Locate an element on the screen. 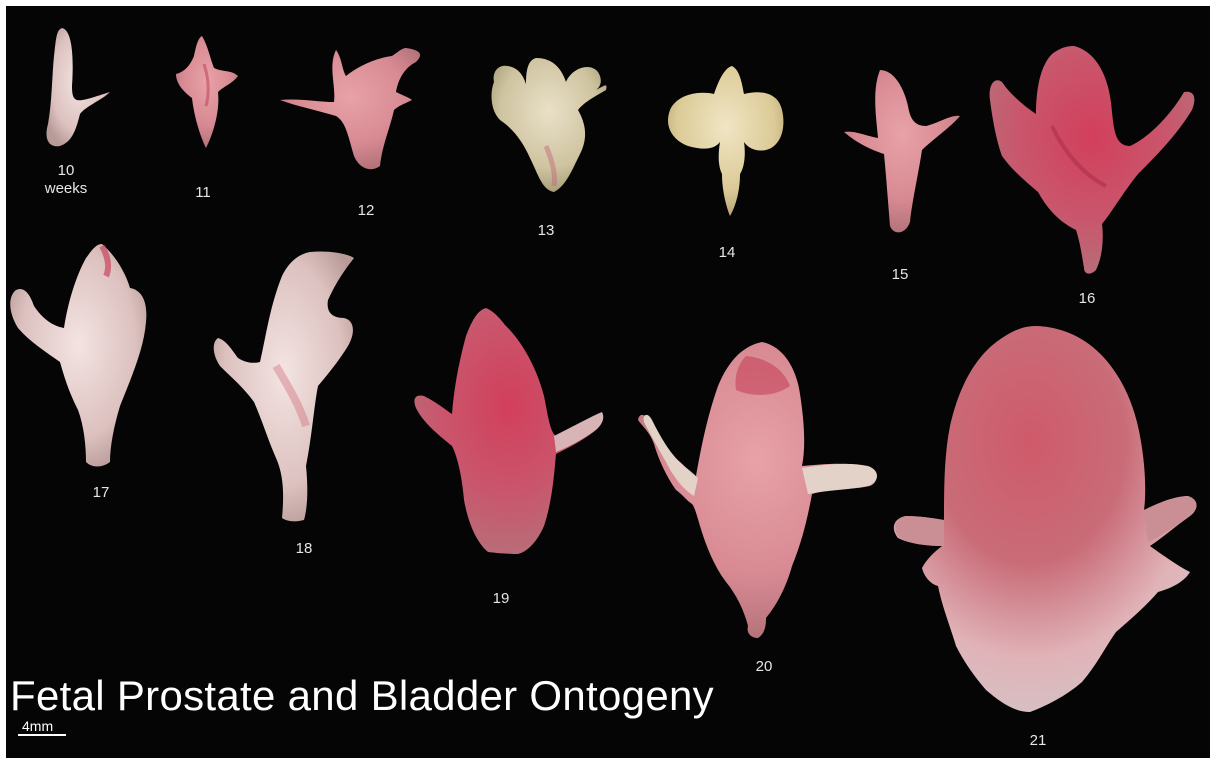  week-label-16: 16 is located at coordinates (1087, 298).